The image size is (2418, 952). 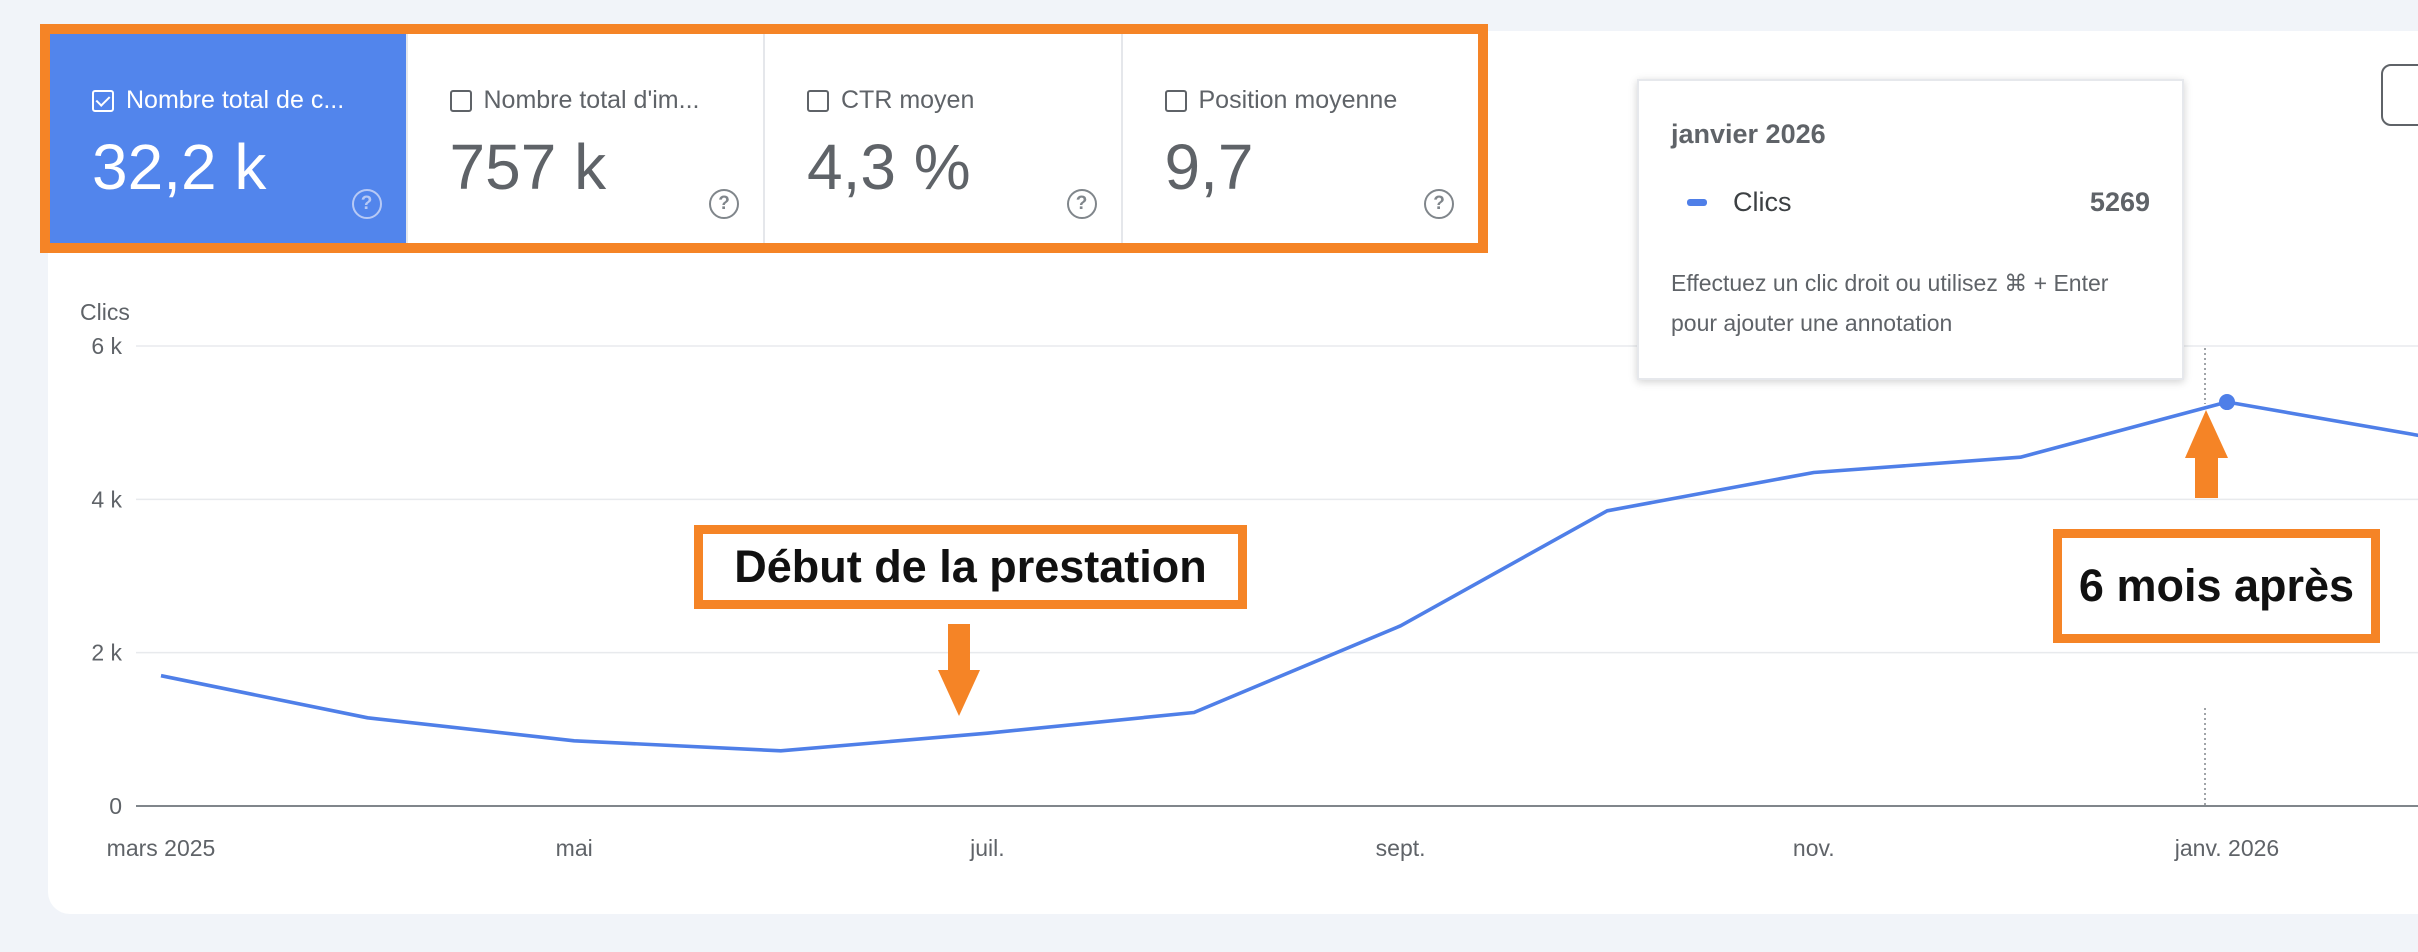 What do you see at coordinates (2226, 848) in the screenshot?
I see `x-tick-label: janv. 2026` at bounding box center [2226, 848].